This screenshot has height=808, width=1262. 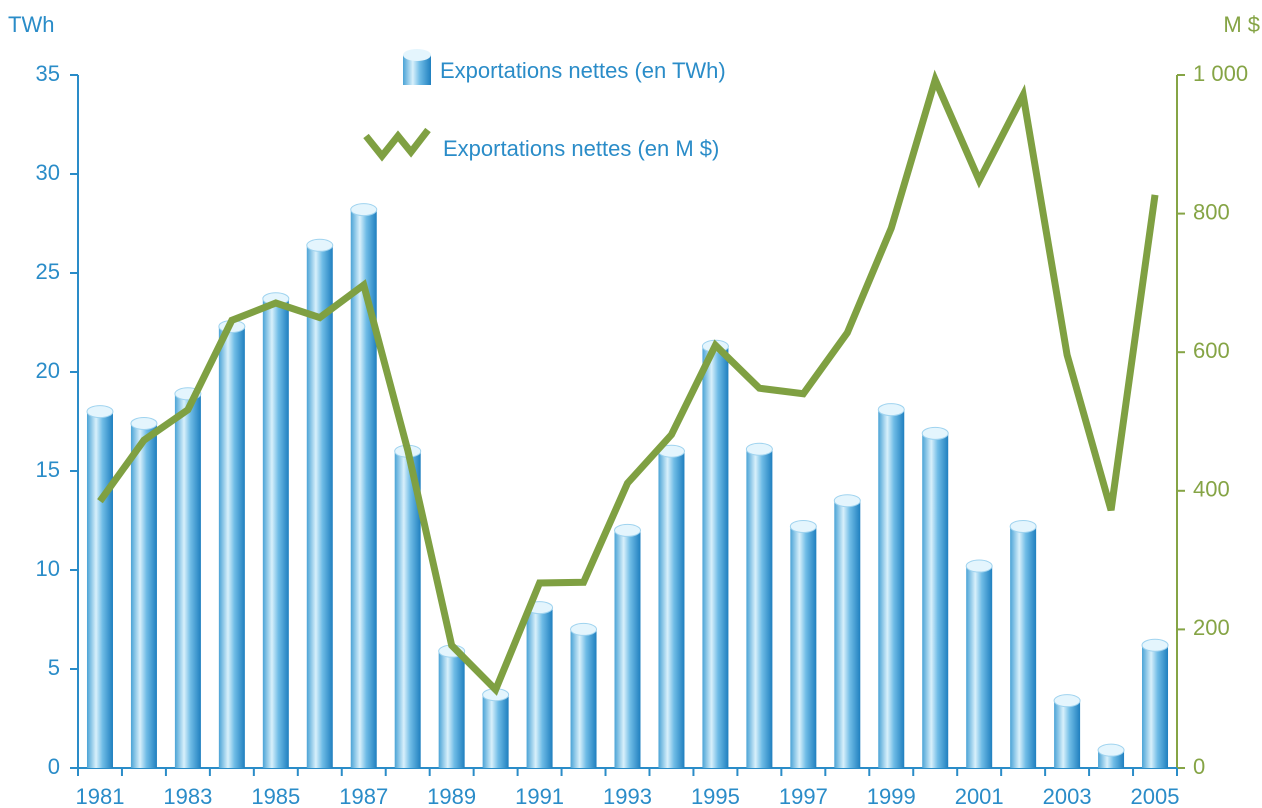 I want to click on y-tick-label: 35, so click(x=48, y=73).